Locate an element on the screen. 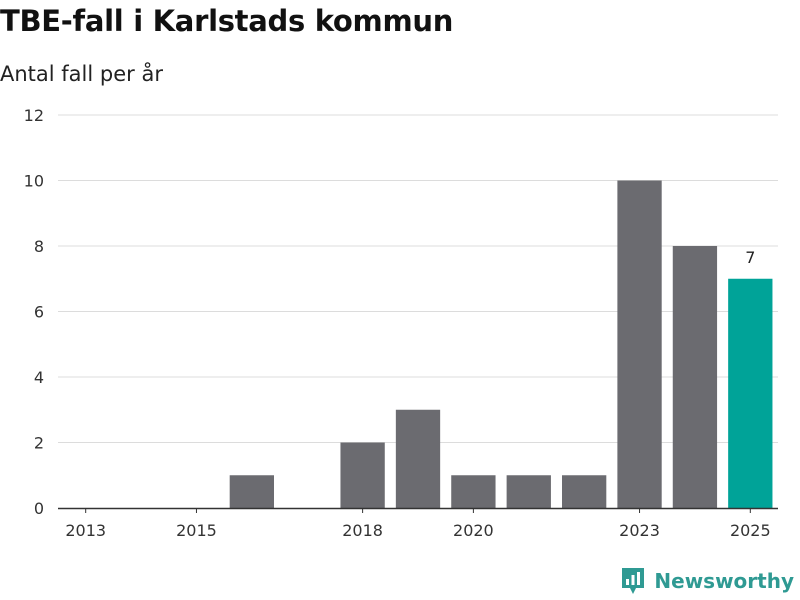  bar-2021 is located at coordinates (528, 491).